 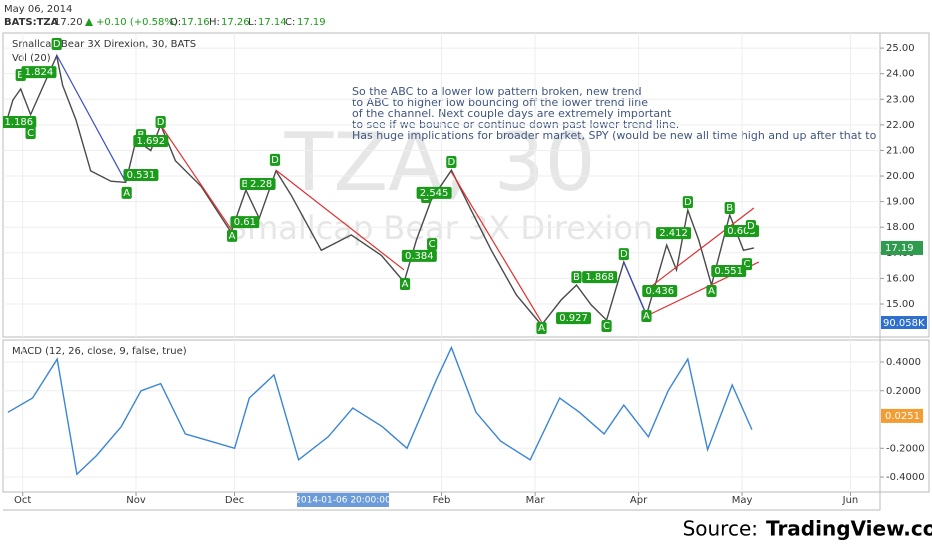 I want to click on x-tick-label: Oct, so click(x=22, y=500).